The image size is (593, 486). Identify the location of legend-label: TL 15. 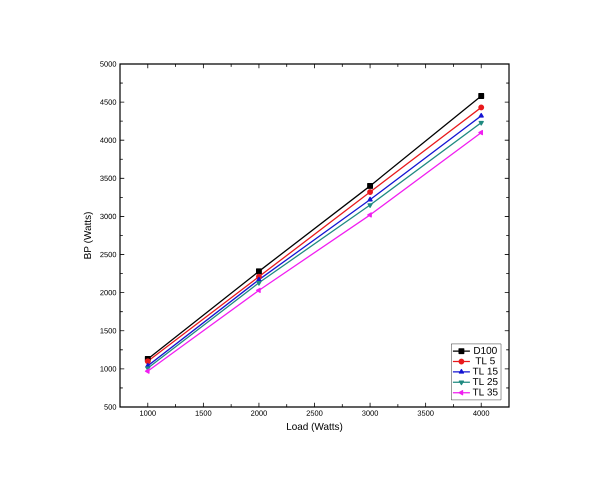
(485, 371).